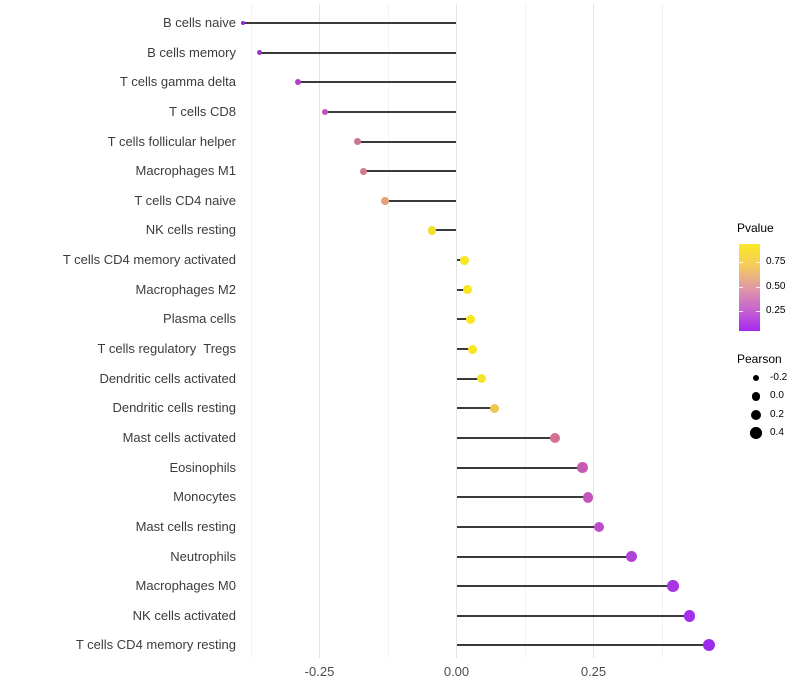 The width and height of the screenshot is (800, 700). I want to click on pvalue-colorbar, so click(749, 287).